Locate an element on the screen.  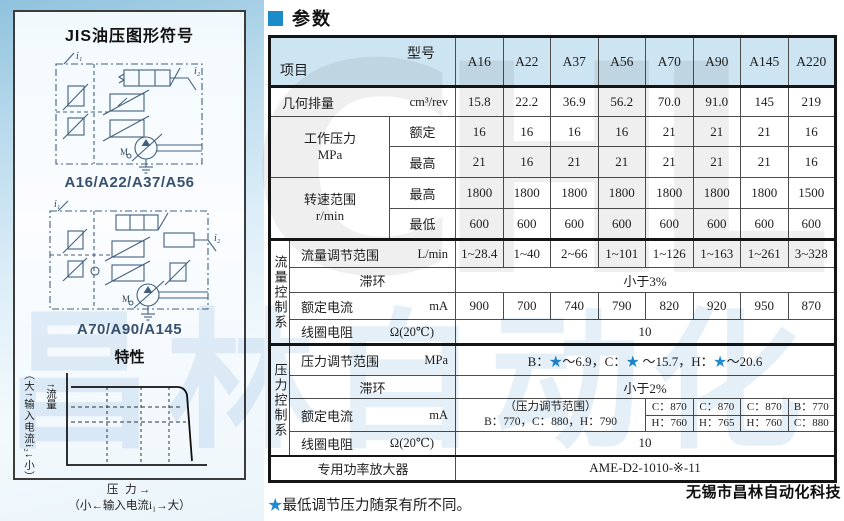
model-header: A90 is located at coordinates (717, 62).